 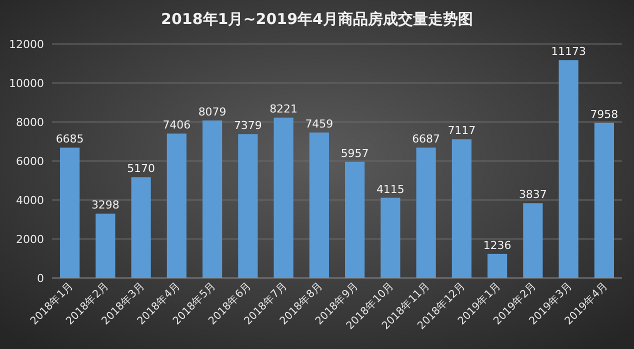 I want to click on data-label: 3837, so click(x=532, y=195).